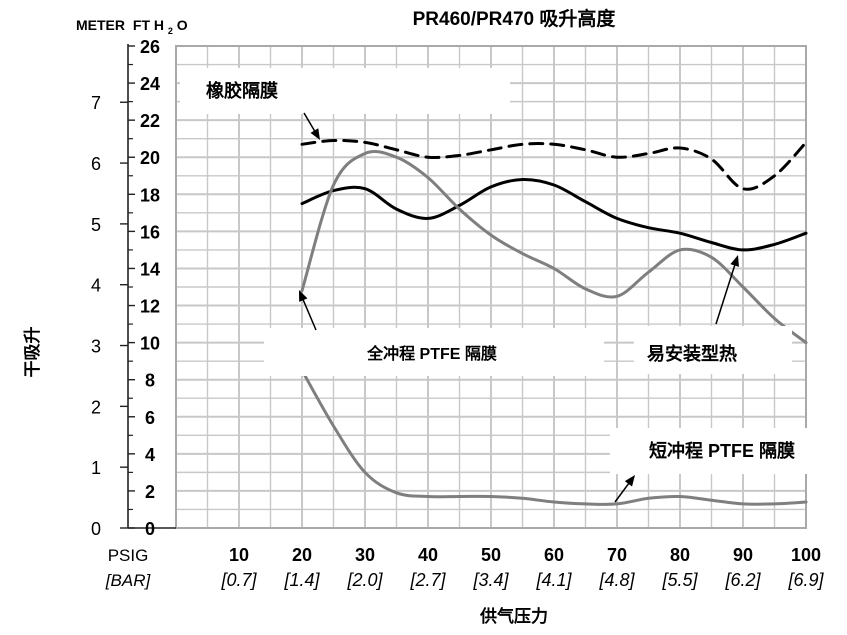  I want to click on ft-tick-label: 18, so click(150, 195).